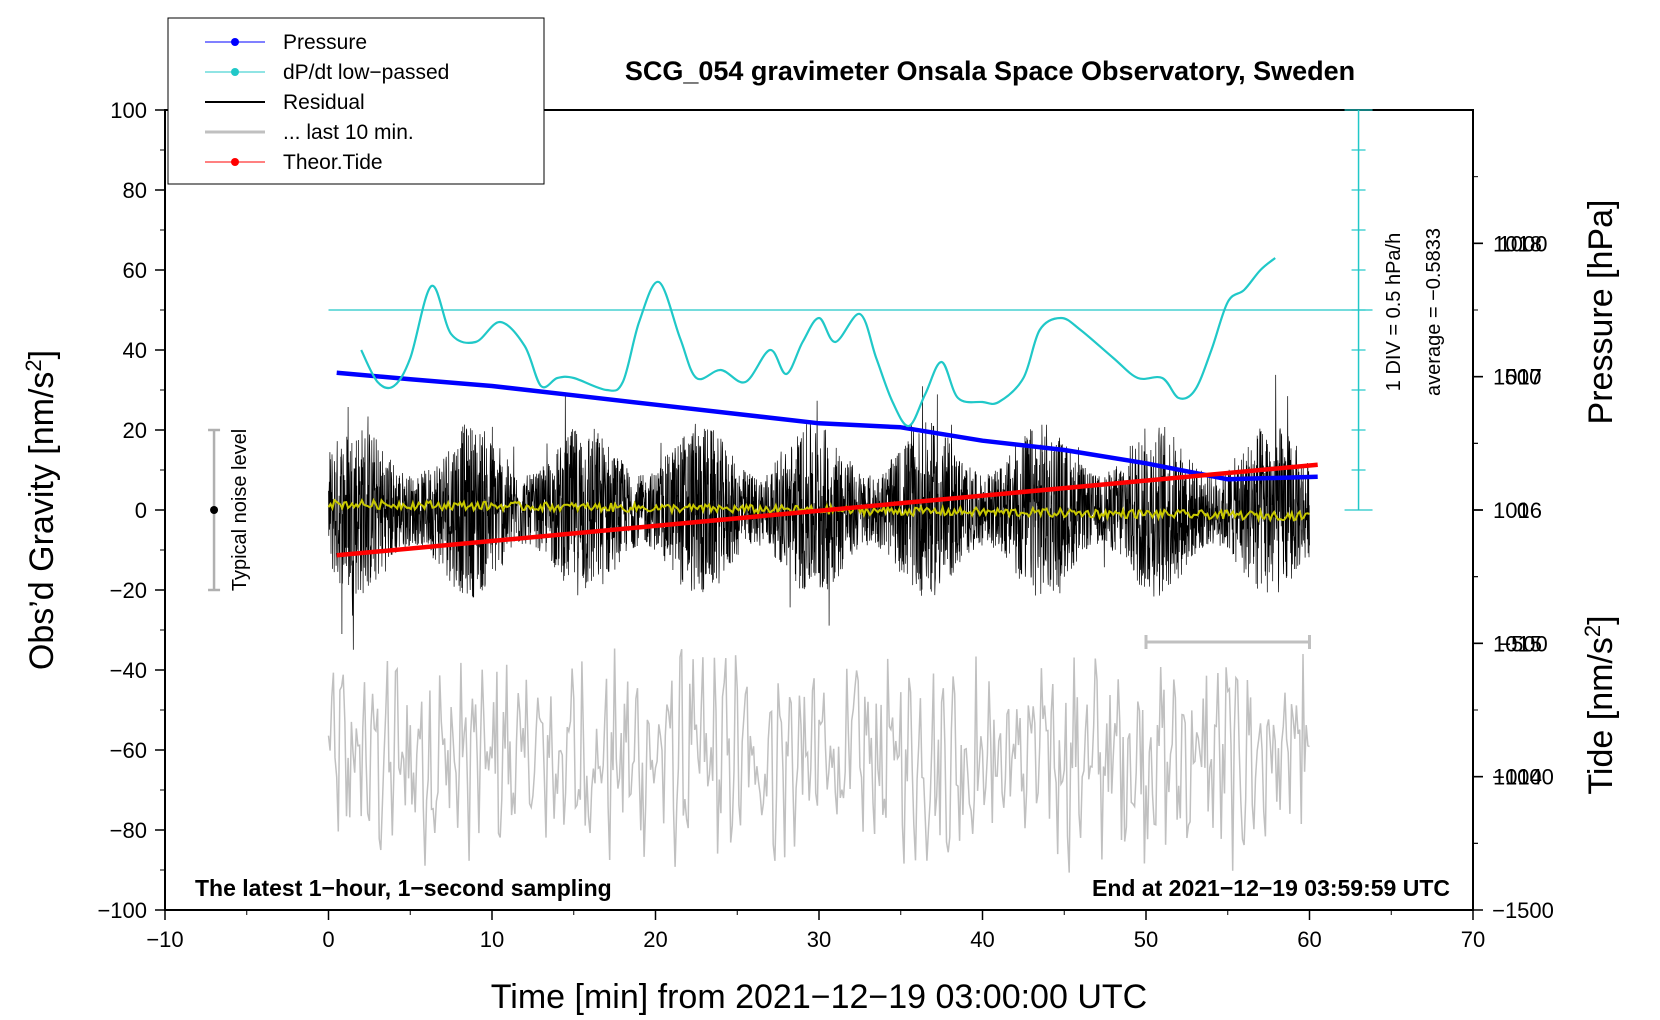 The width and height of the screenshot is (1660, 1020). I want to click on dpdt-line, so click(818, 342).